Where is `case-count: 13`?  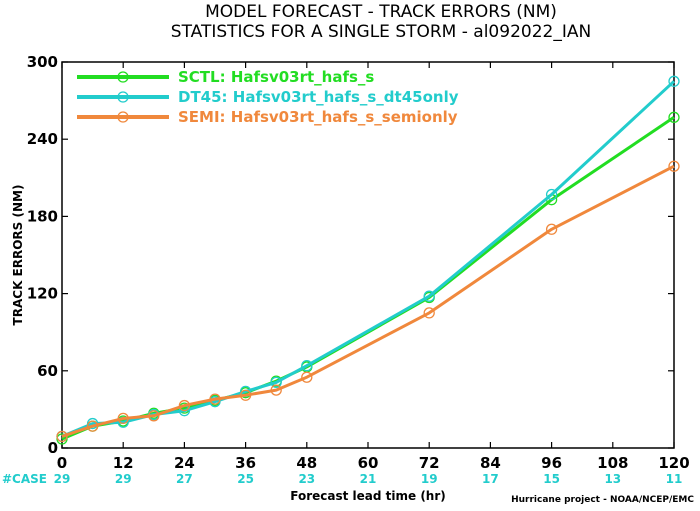 case-count: 13 is located at coordinates (612, 479).